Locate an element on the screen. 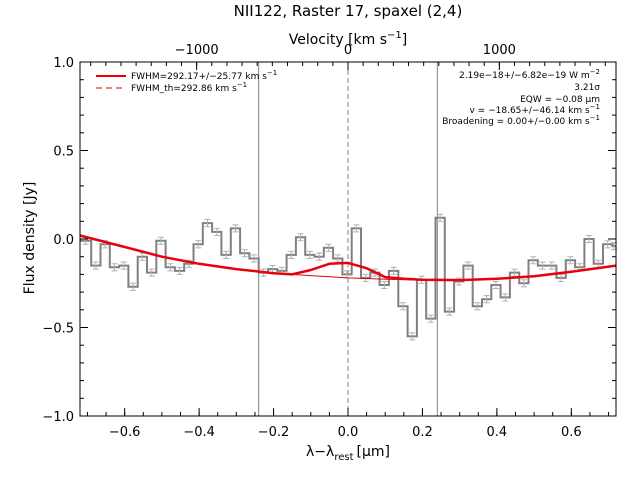 The image size is (640, 480). x-tick-label: 0.4 is located at coordinates (497, 432).